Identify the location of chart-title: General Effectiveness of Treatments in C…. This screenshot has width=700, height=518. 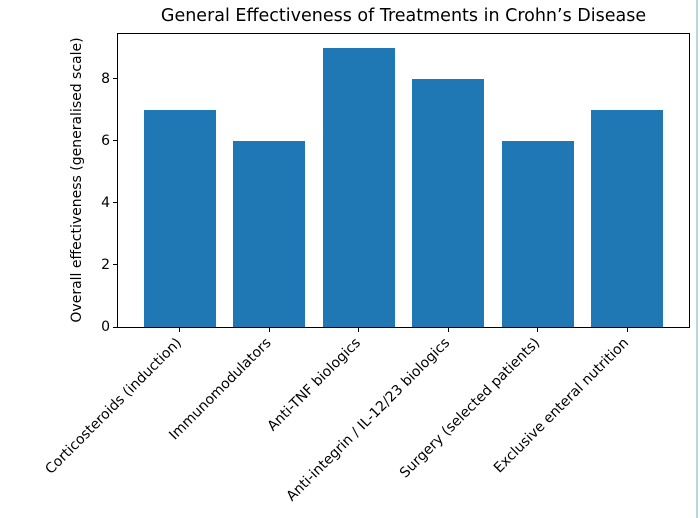
(403, 16).